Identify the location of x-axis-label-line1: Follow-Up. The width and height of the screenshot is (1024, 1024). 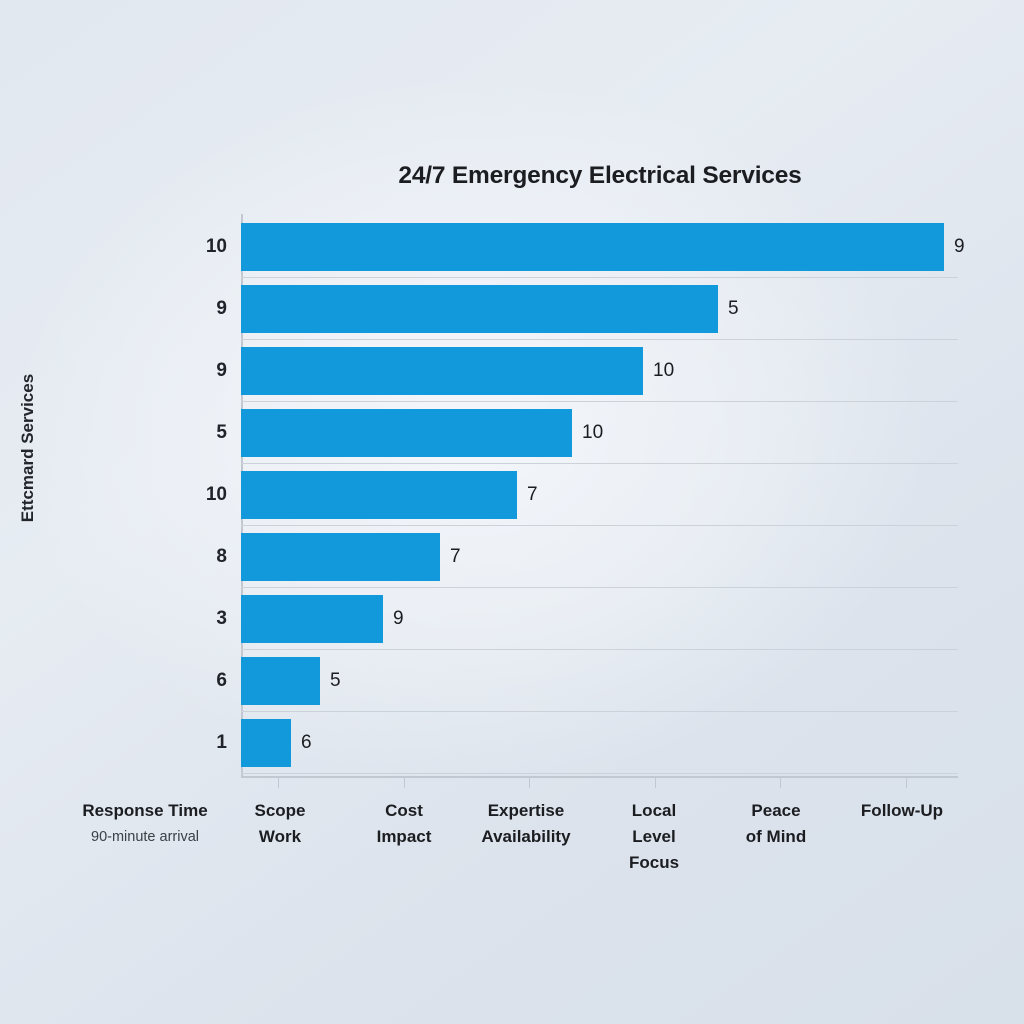
(902, 810).